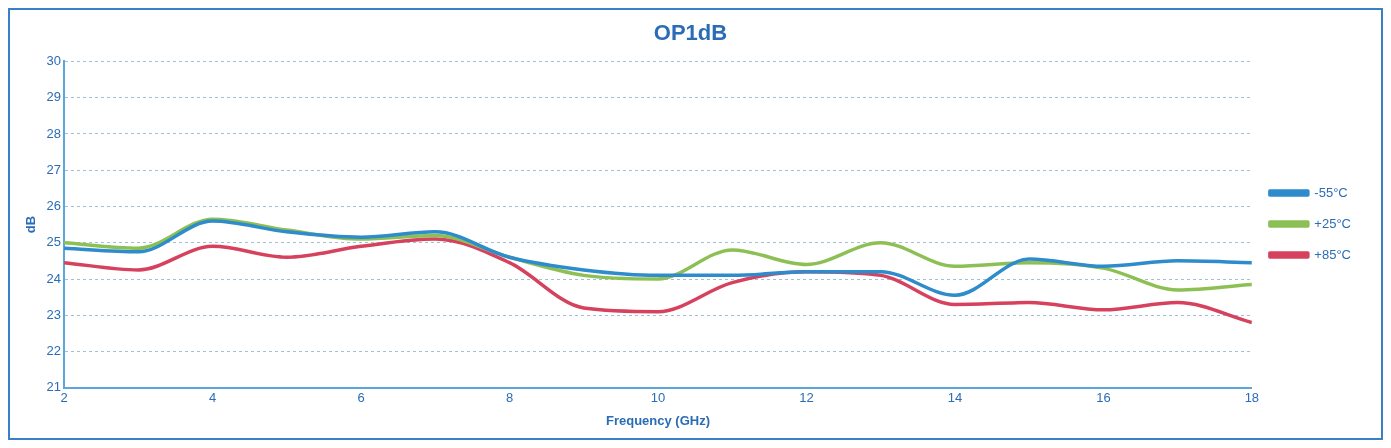 This screenshot has height=448, width=1391. Describe the element at coordinates (1331, 192) in the screenshot. I see `legend-label: -55°C` at that location.